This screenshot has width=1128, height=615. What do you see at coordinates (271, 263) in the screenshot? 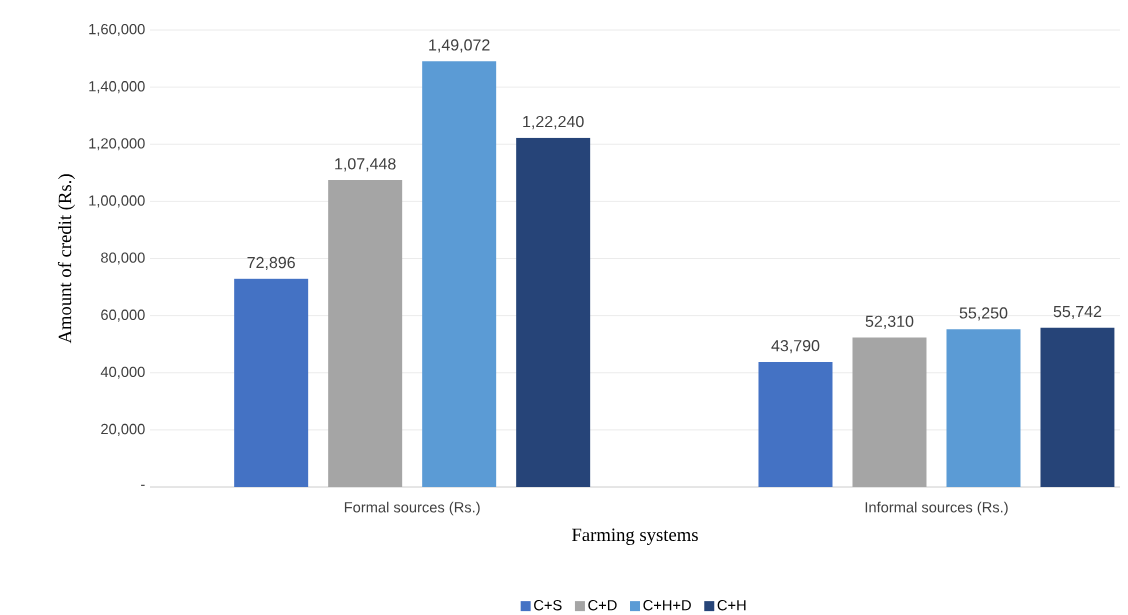
I see `data-label: 72,896` at bounding box center [271, 263].